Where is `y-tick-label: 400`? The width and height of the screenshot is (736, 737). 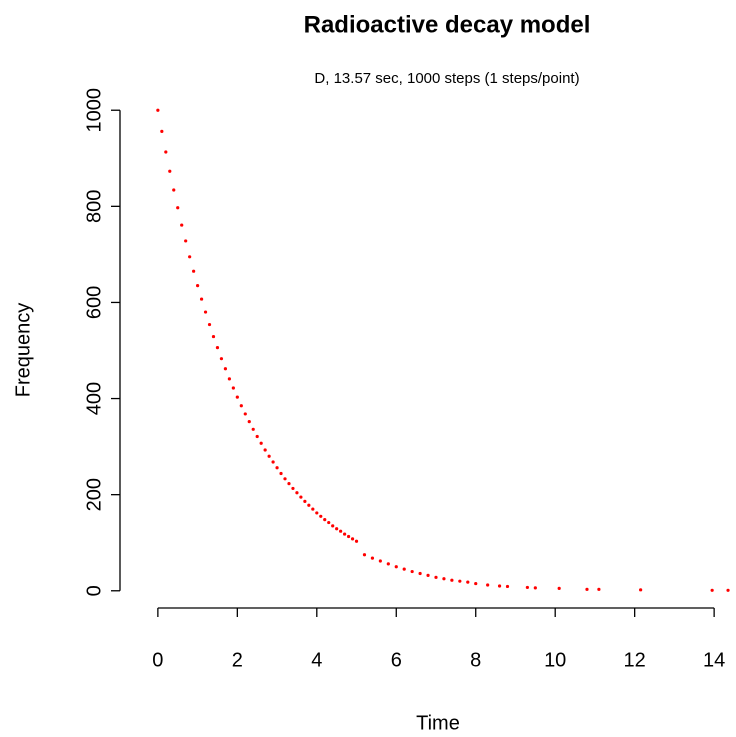 y-tick-label: 400 is located at coordinates (94, 398).